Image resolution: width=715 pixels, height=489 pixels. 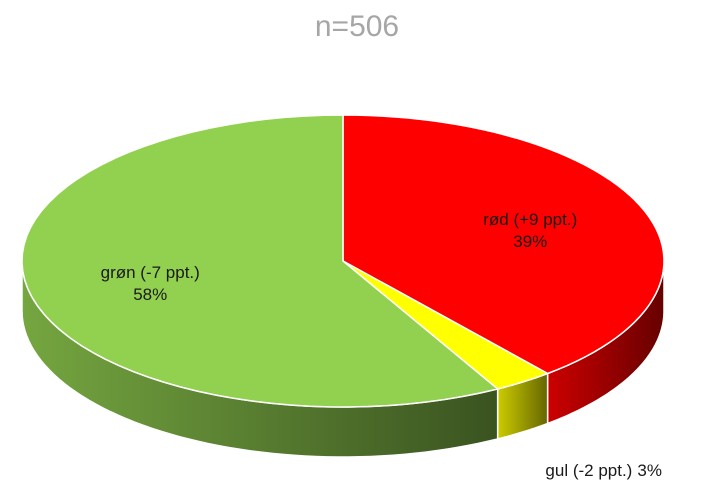 I want to click on pie-slice, so click(x=446, y=325).